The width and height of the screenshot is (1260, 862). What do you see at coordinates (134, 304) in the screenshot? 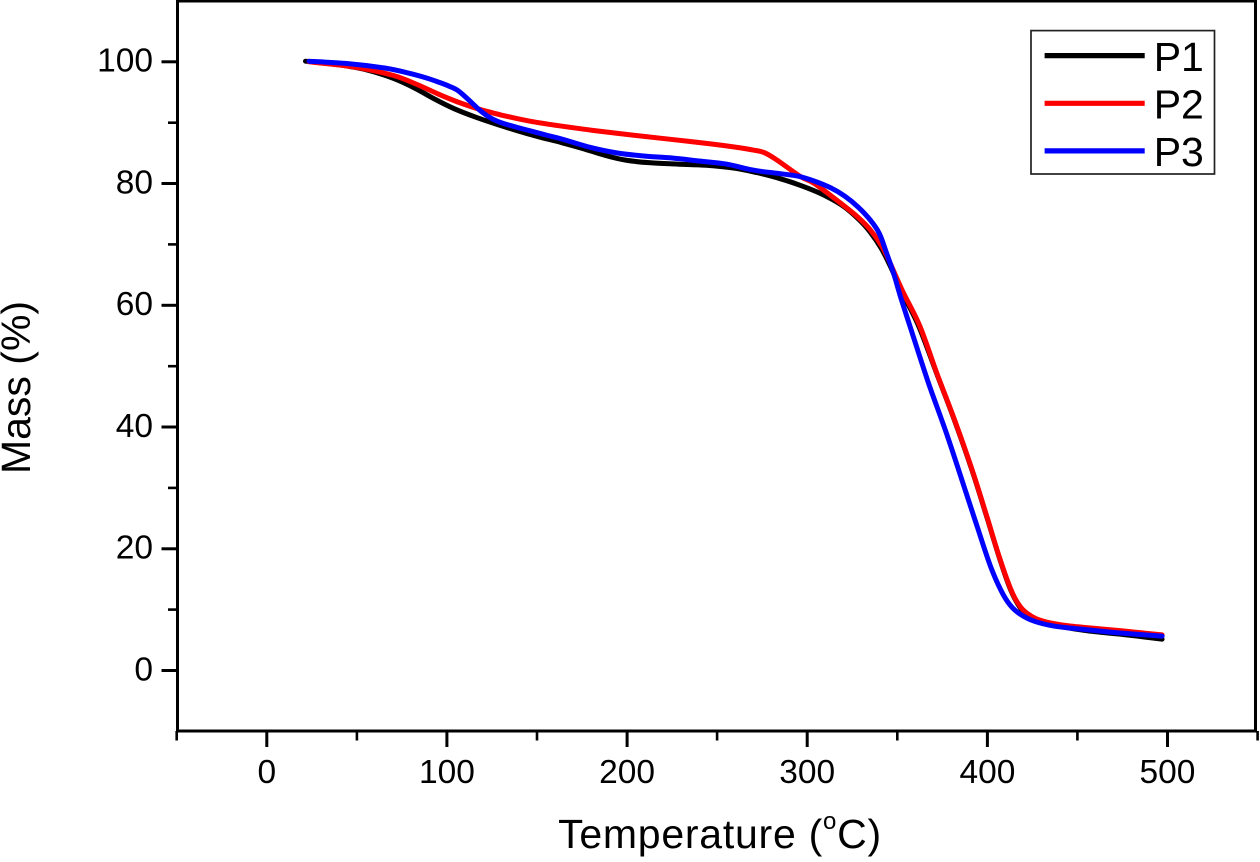
I see `svg-text: 60` at bounding box center [134, 304].